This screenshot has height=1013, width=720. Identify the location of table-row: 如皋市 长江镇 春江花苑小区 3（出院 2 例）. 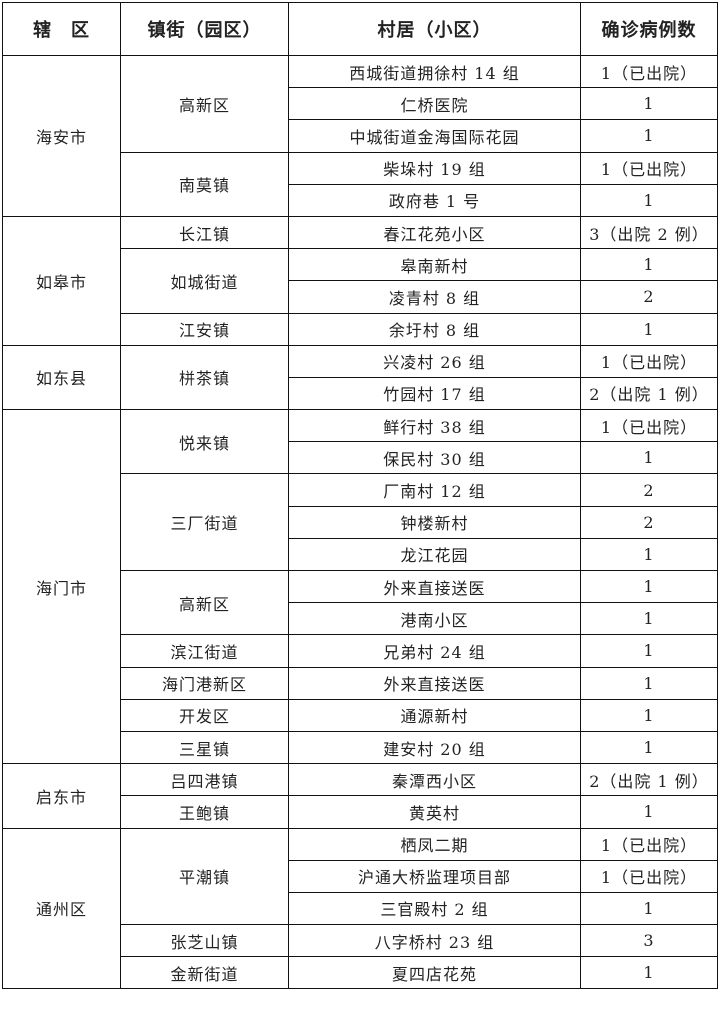
(360, 280).